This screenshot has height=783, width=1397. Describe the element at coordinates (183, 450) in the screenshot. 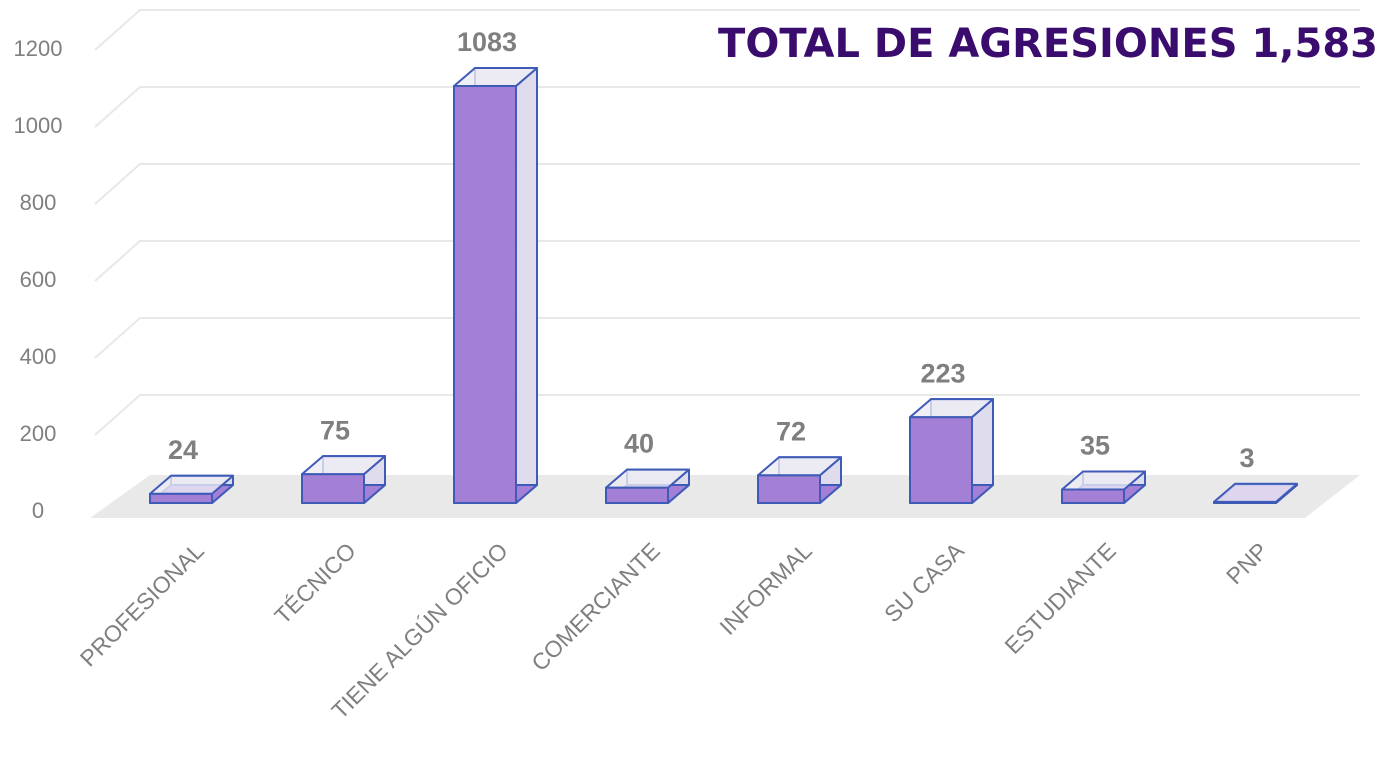

I see `value-label: 24` at that location.